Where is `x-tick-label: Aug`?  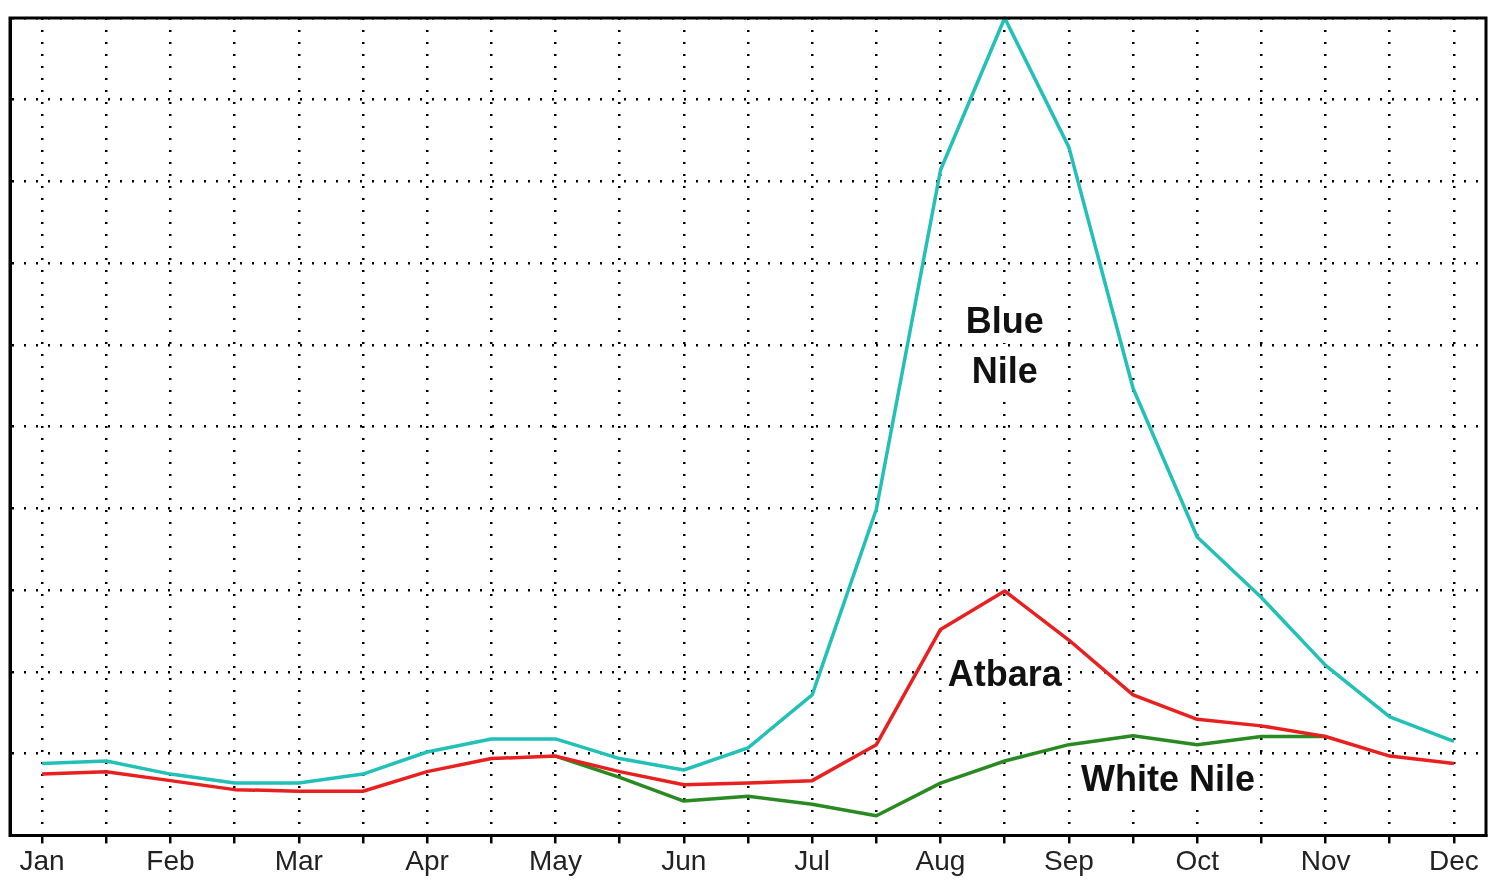 x-tick-label: Aug is located at coordinates (940, 860).